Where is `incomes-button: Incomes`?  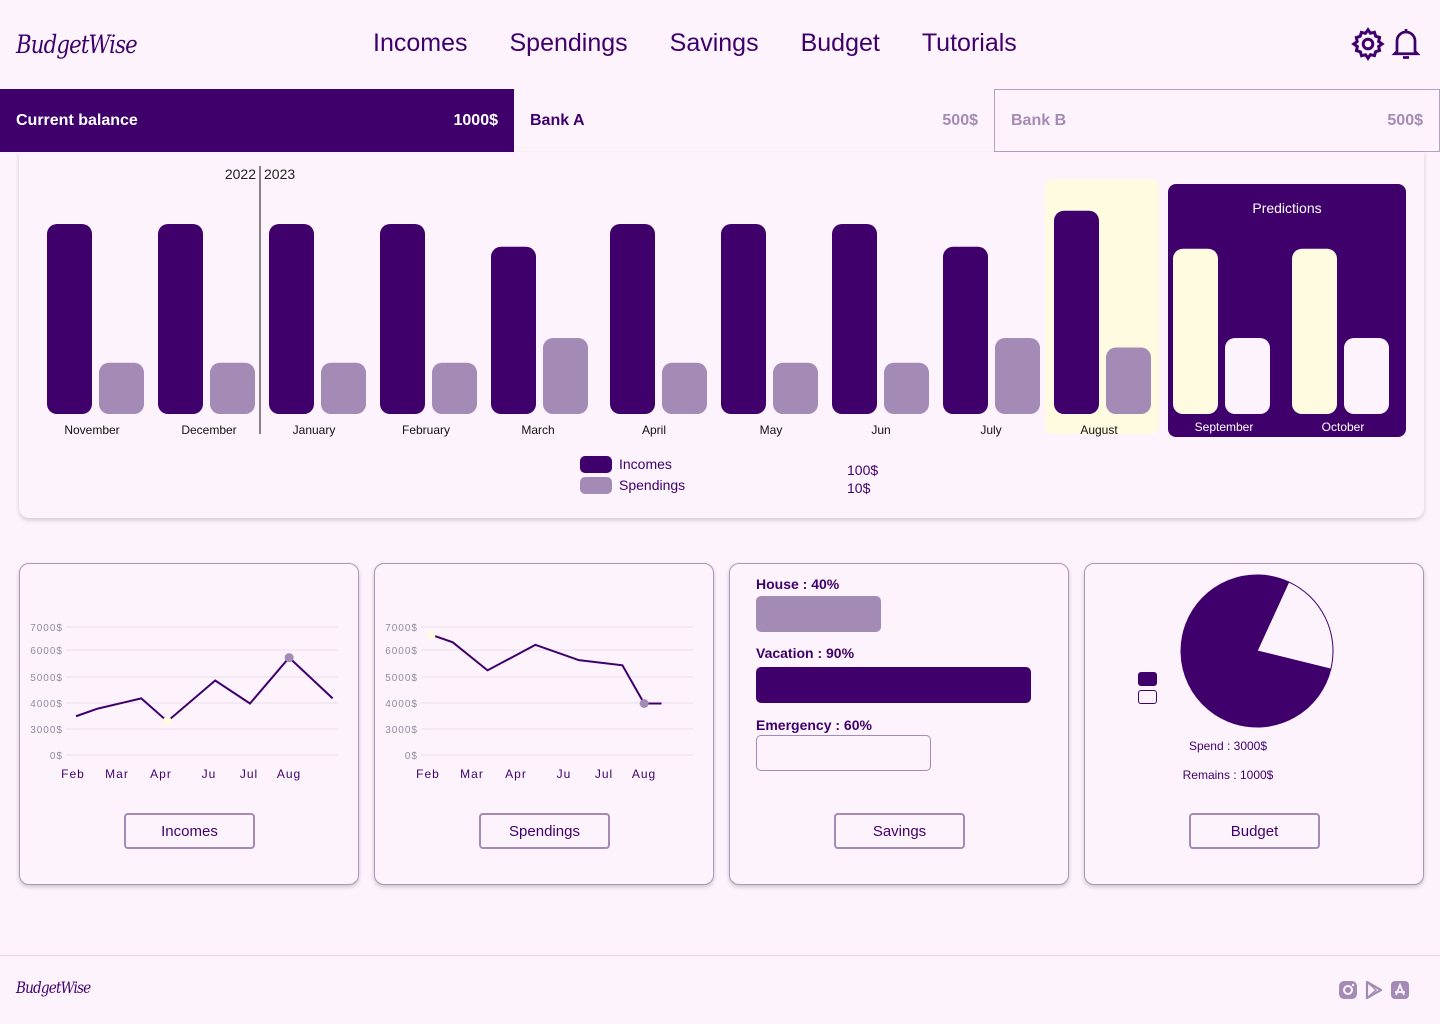 incomes-button: Incomes is located at coordinates (189, 831).